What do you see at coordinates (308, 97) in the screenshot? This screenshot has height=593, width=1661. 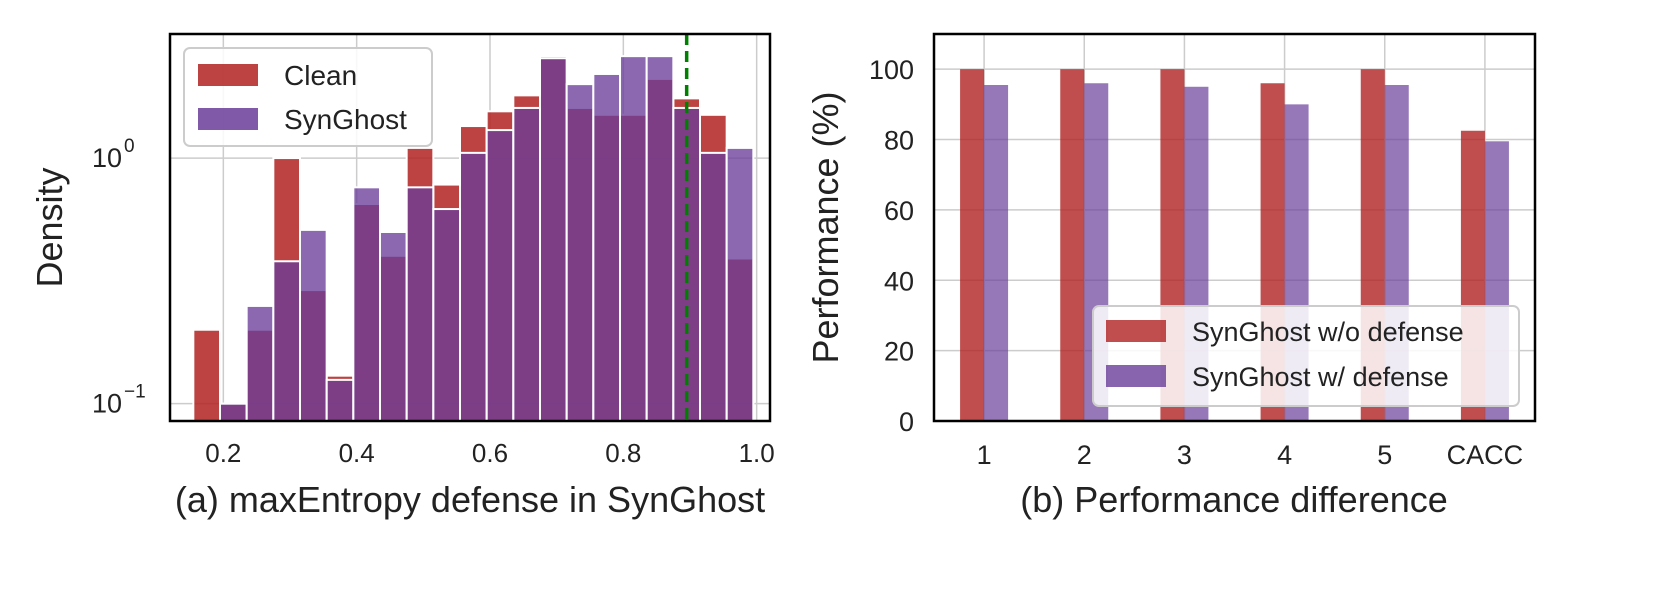 I see `histogram-legend: Clean SynGhost` at bounding box center [308, 97].